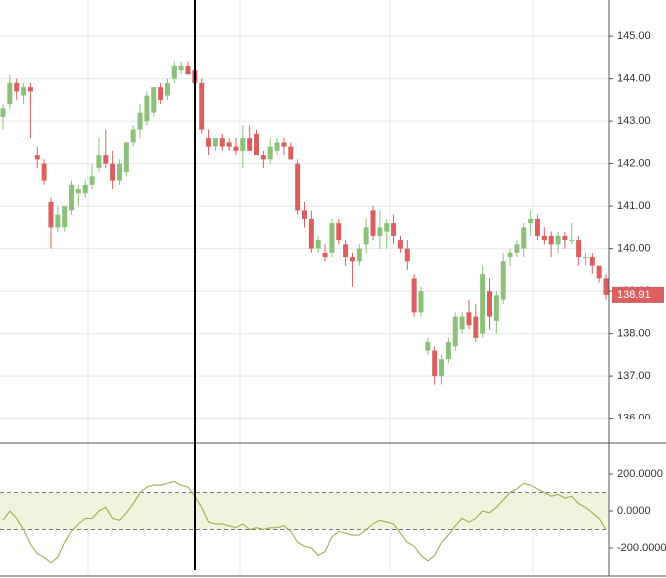  What do you see at coordinates (634, 295) in the screenshot?
I see `last-price-label: 138.91` at bounding box center [634, 295].